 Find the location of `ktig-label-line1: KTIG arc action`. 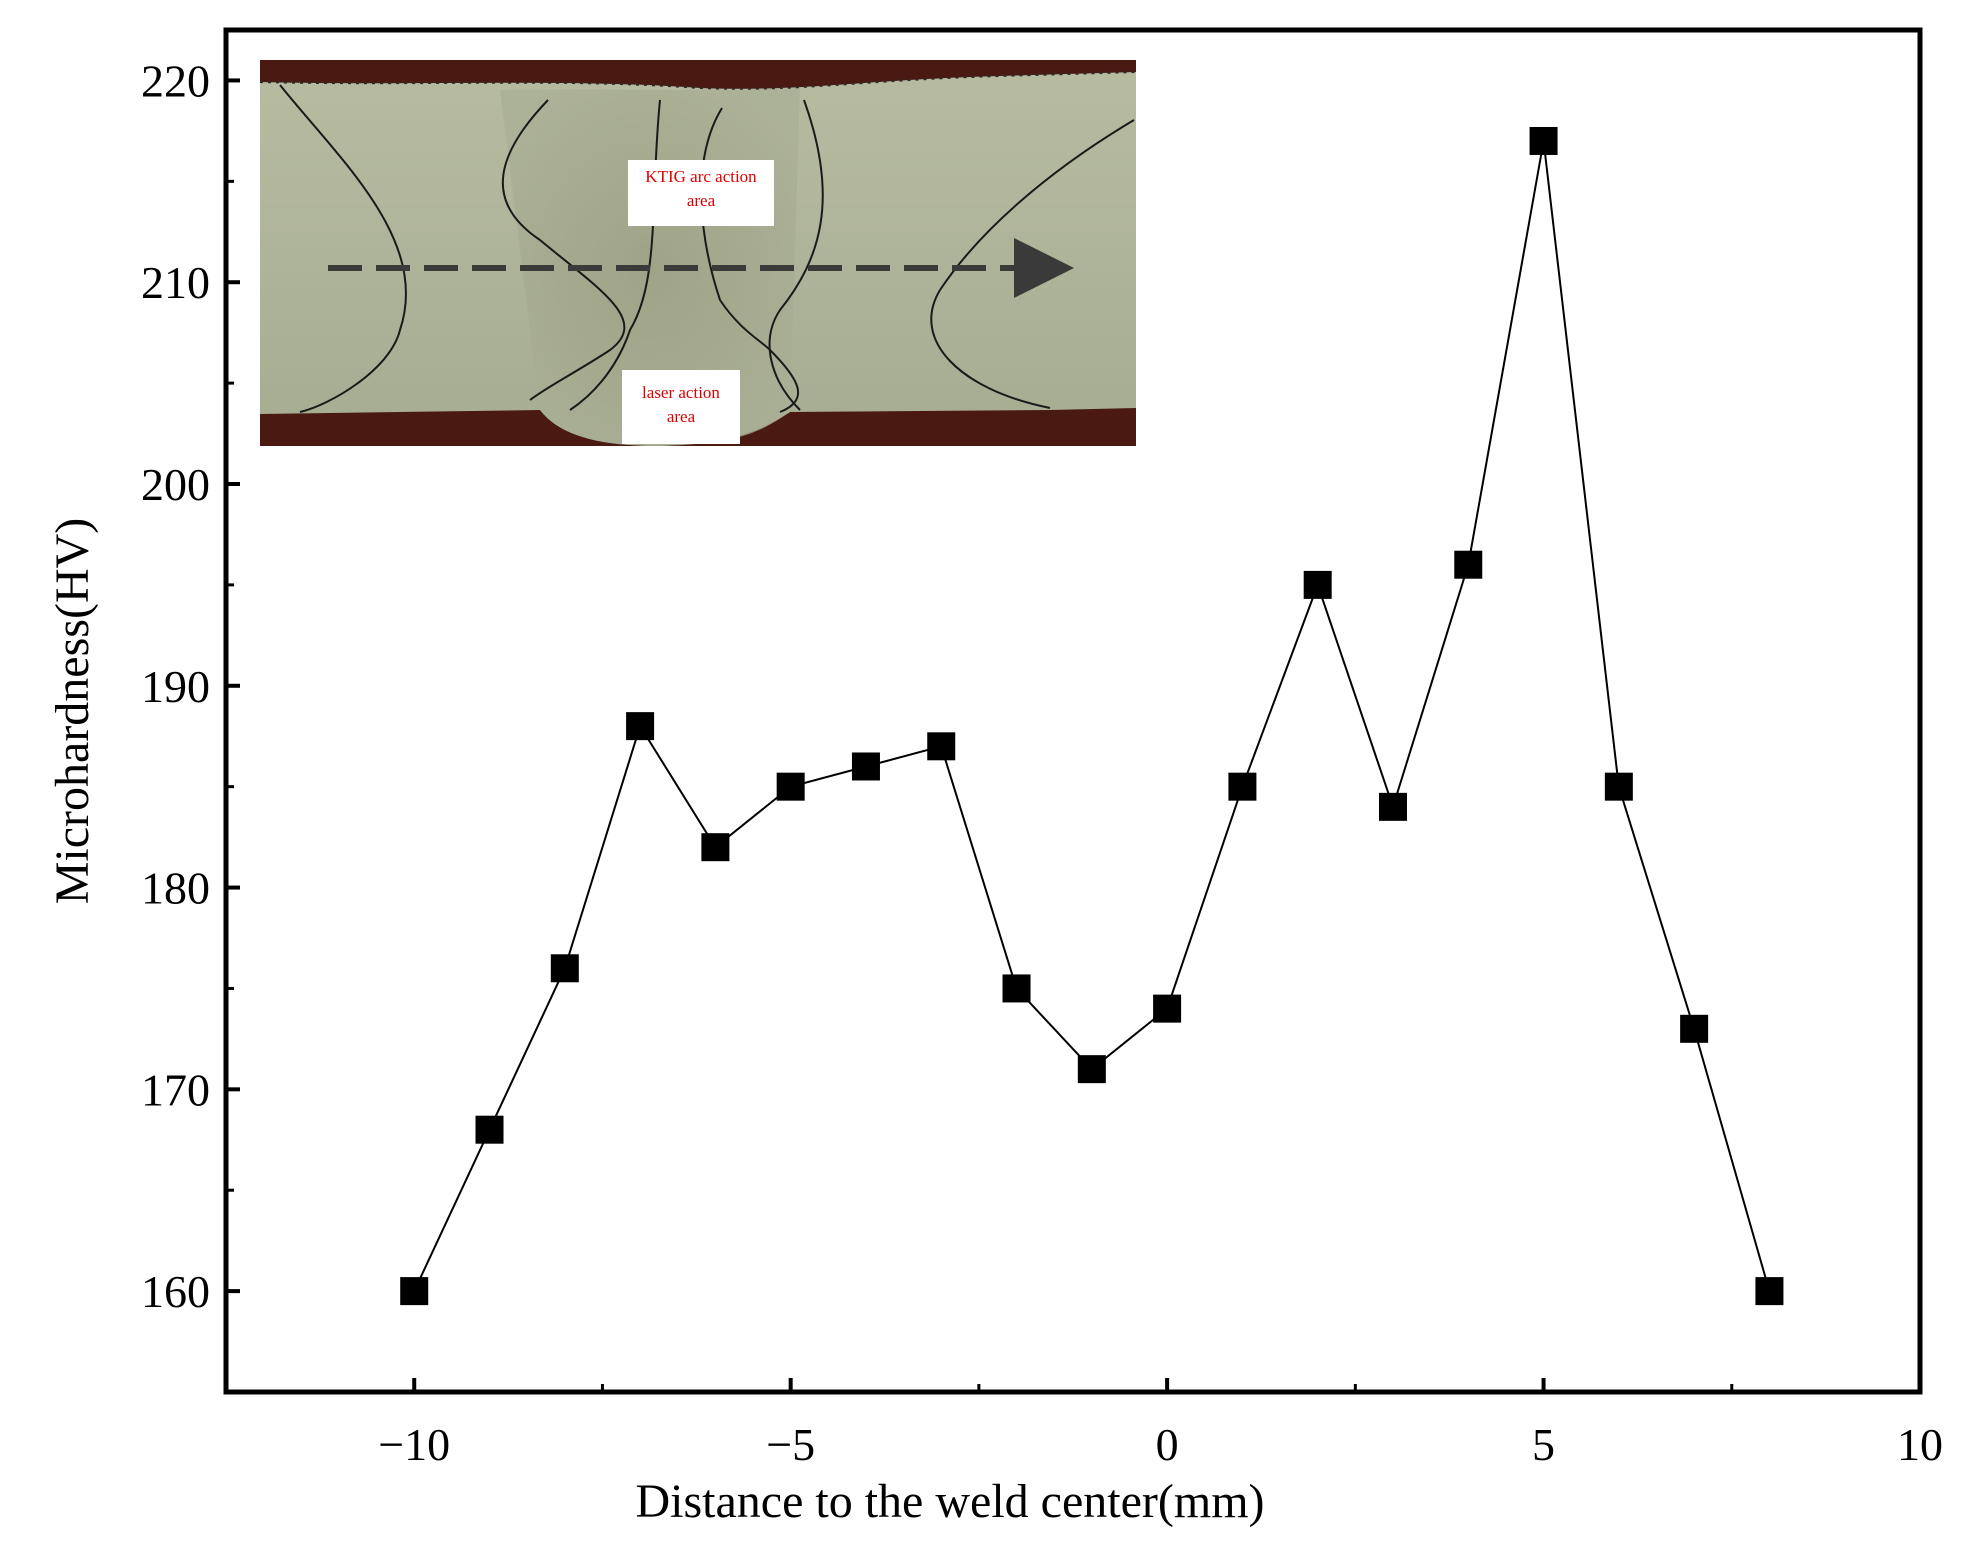

ktig-label-line1: KTIG arc action is located at coordinates (701, 176).